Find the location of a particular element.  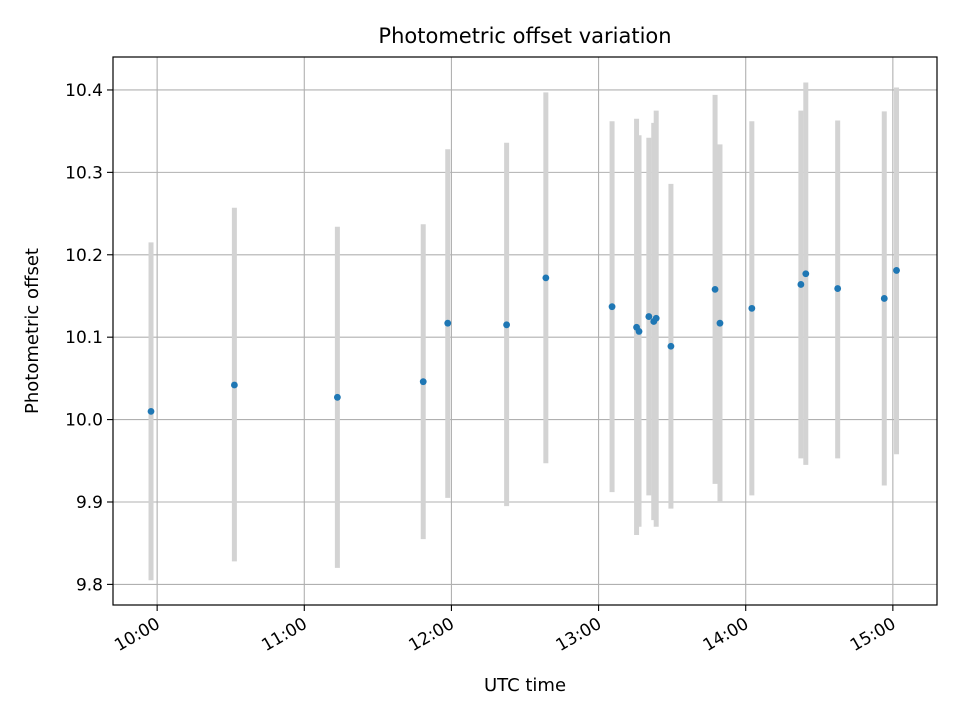

y-axis-label: Photometric offset is located at coordinates (32, 331).